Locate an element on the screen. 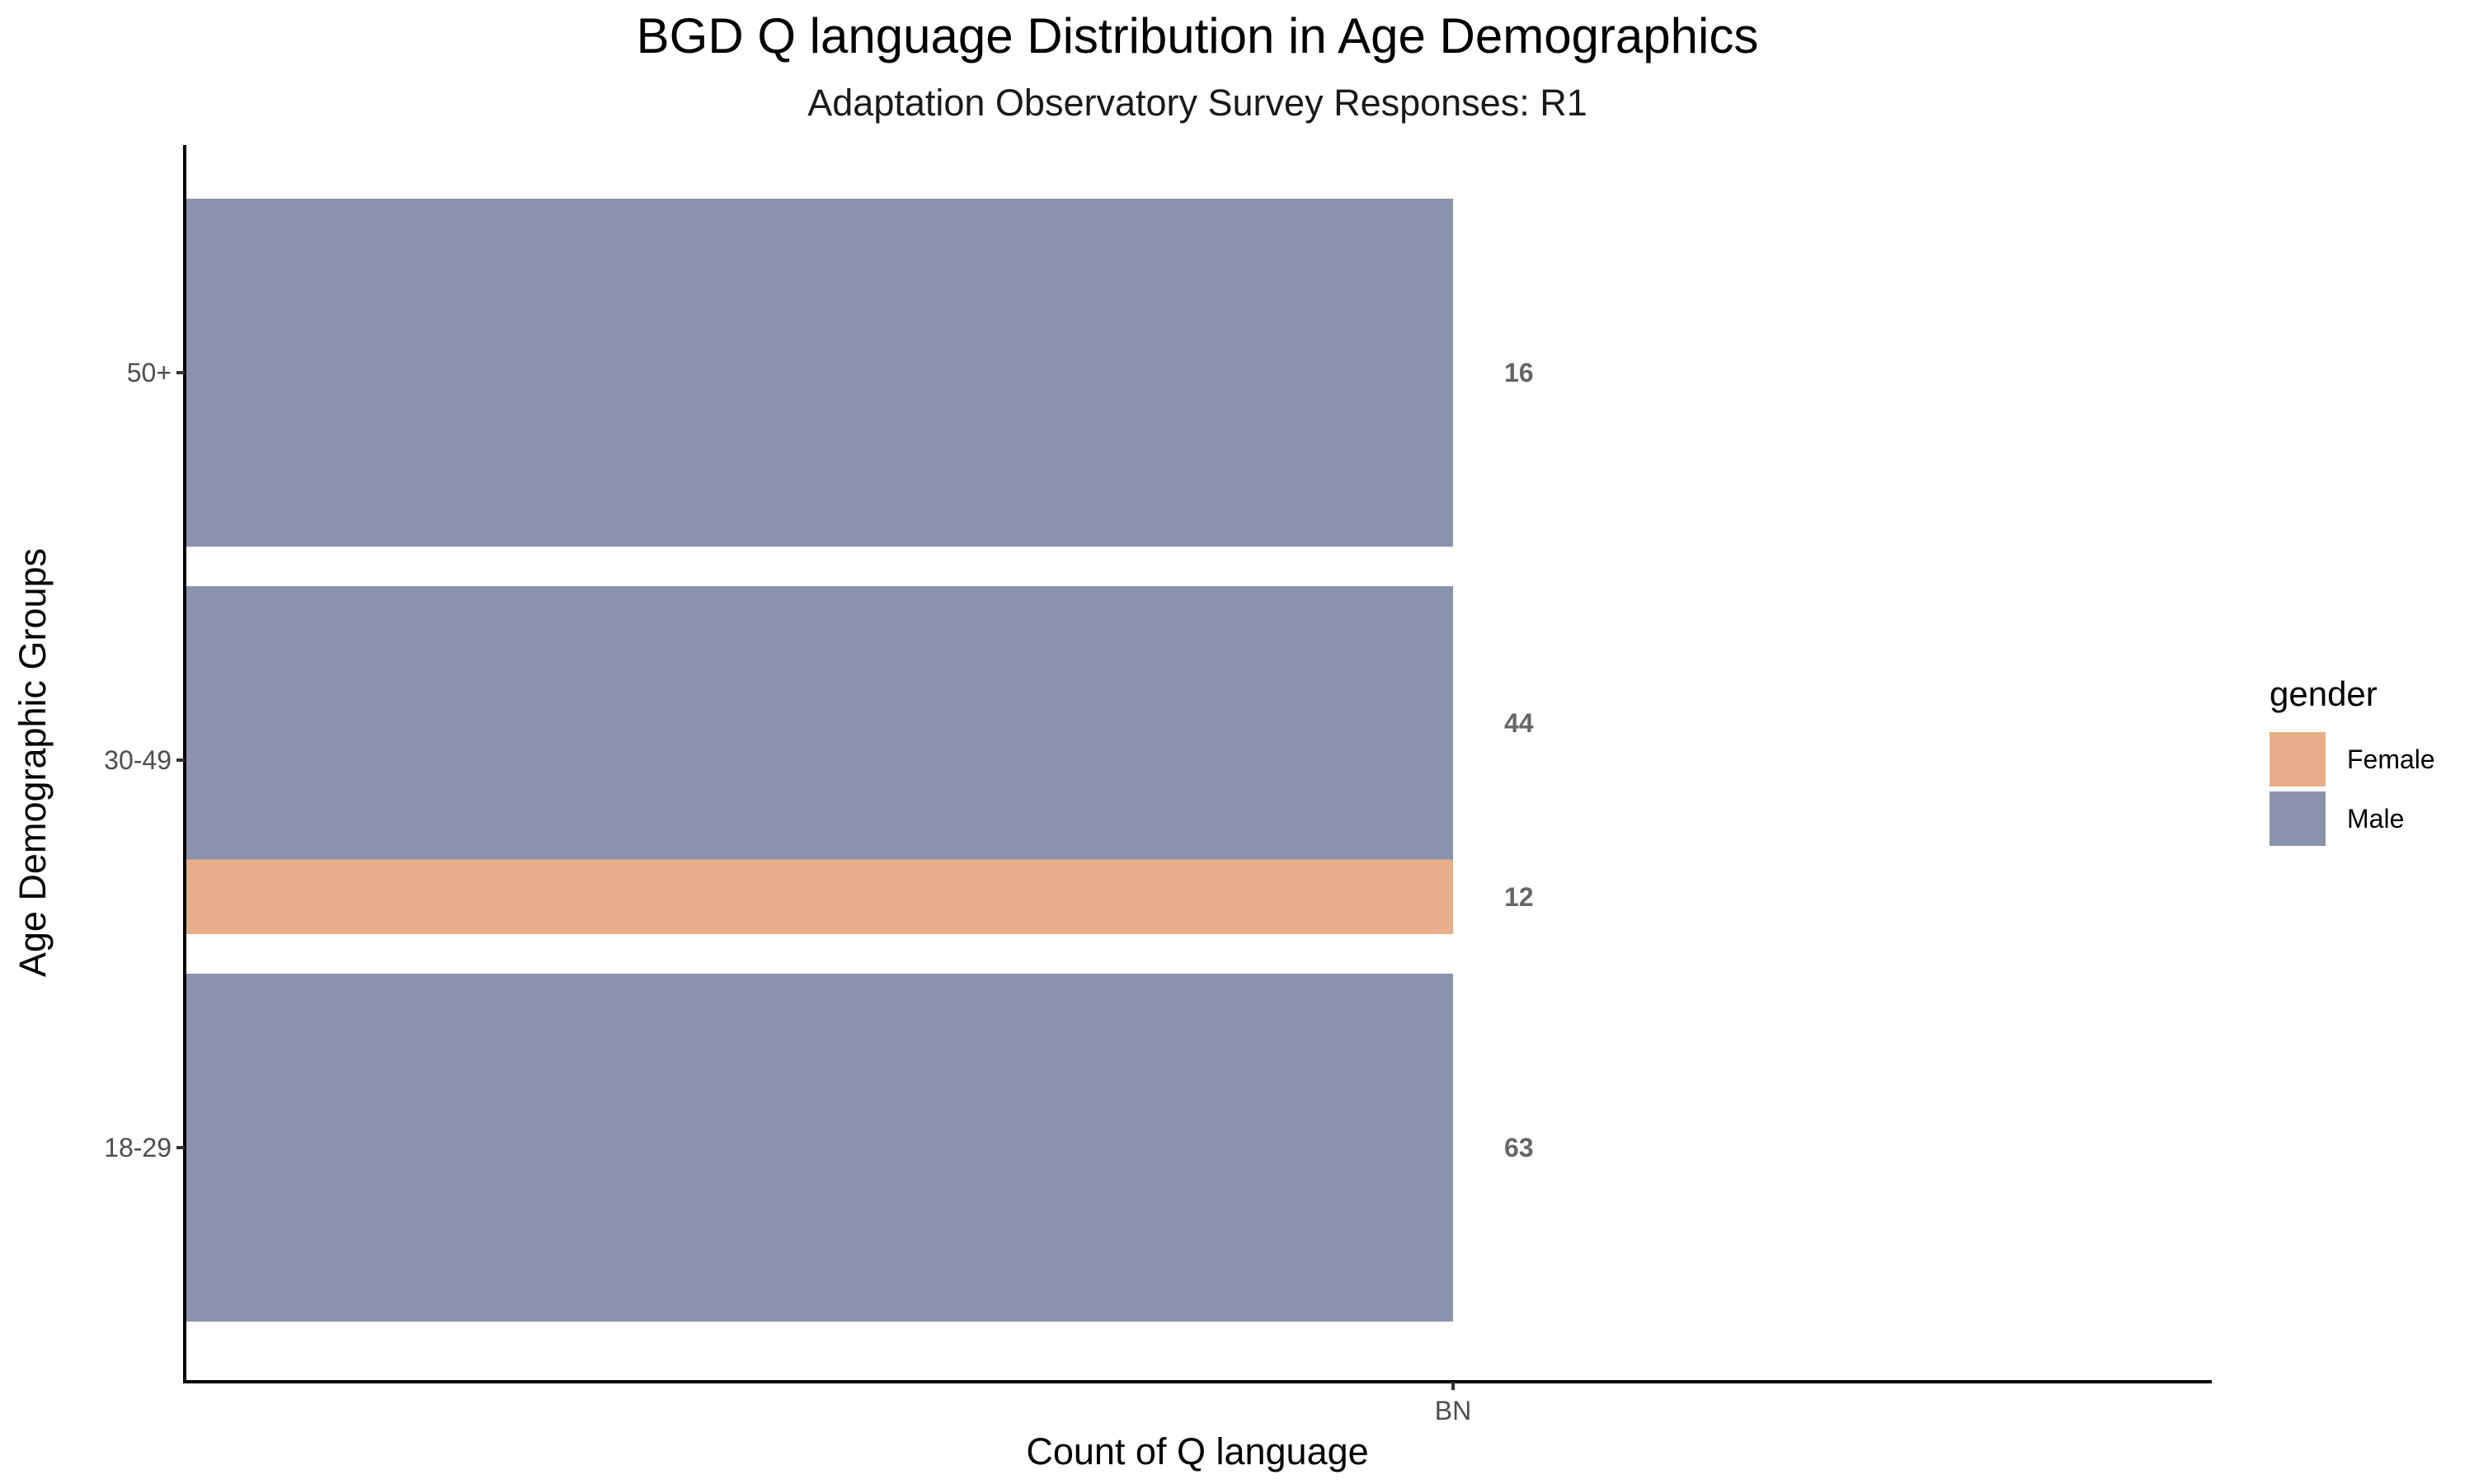  data-label-30-49-male: 44 is located at coordinates (1519, 723).